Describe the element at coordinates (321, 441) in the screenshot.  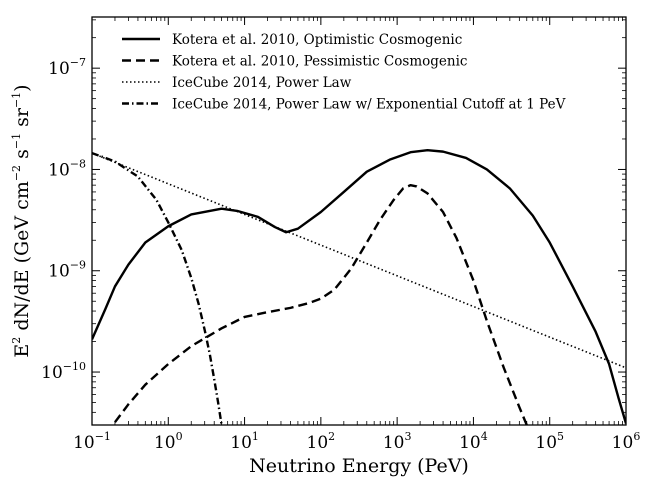
I see `x-tick-label: 10²` at that location.